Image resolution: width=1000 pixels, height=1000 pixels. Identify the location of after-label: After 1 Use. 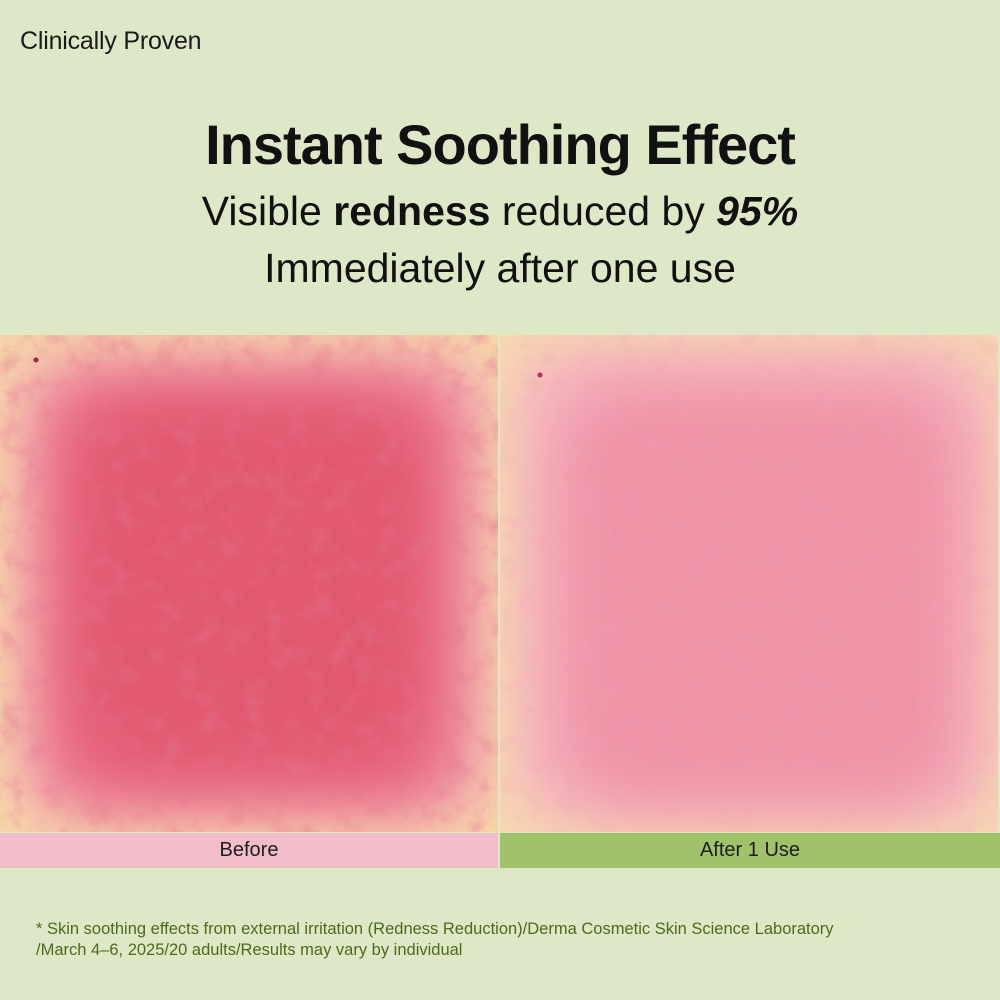
(750, 850).